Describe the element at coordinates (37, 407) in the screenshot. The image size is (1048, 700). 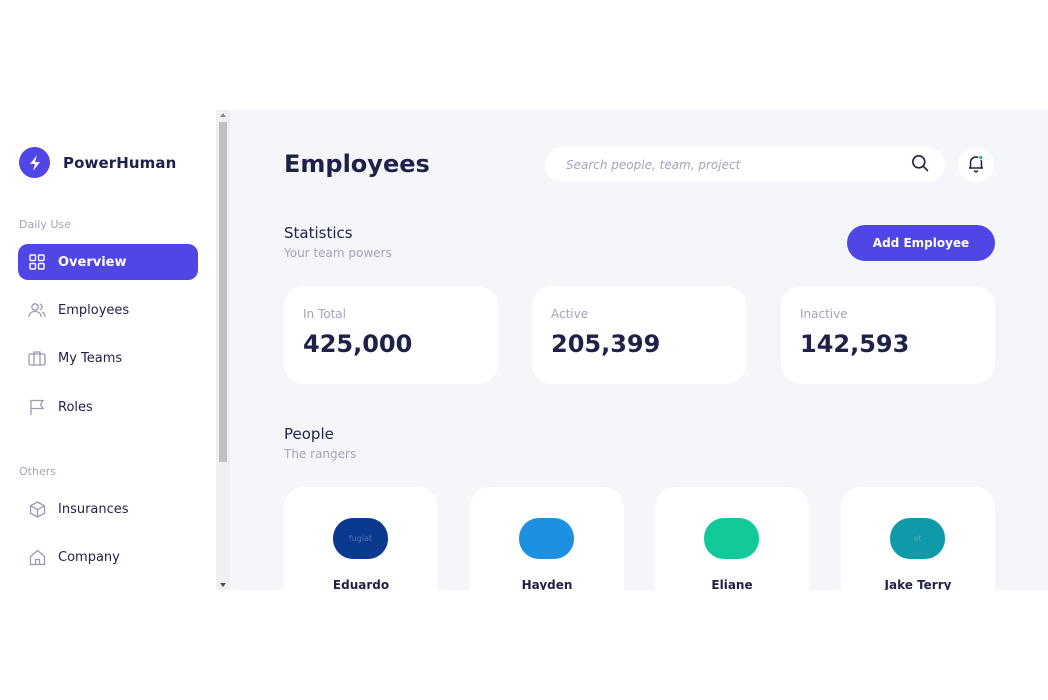
I see `flag-icon` at that location.